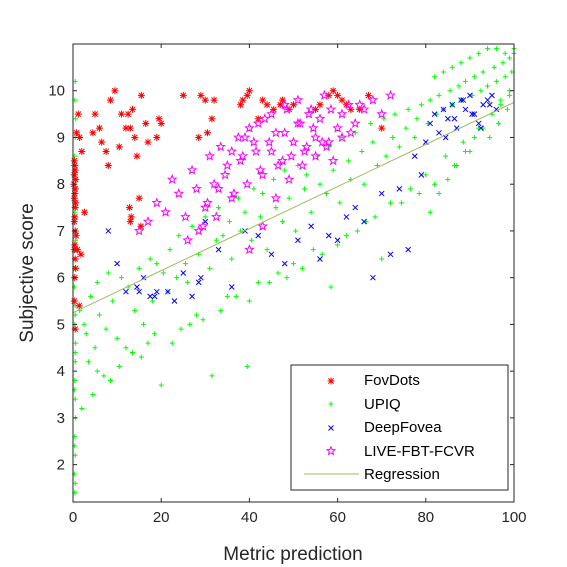  Describe the element at coordinates (331, 450) in the screenshot. I see `legend-marker-live-fbt-fcvr` at that location.